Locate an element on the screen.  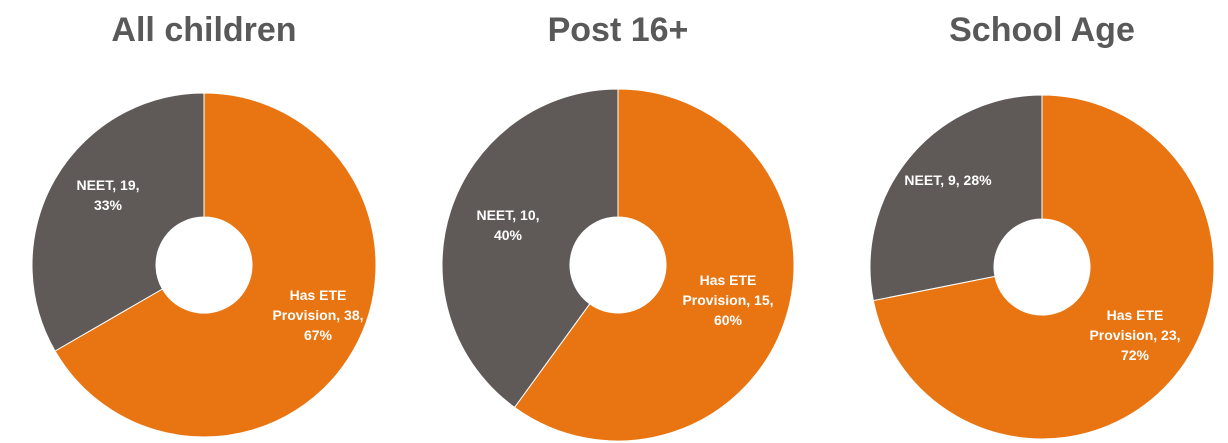
data-label: Has ETE Provision, 23, 72% is located at coordinates (1135, 335).